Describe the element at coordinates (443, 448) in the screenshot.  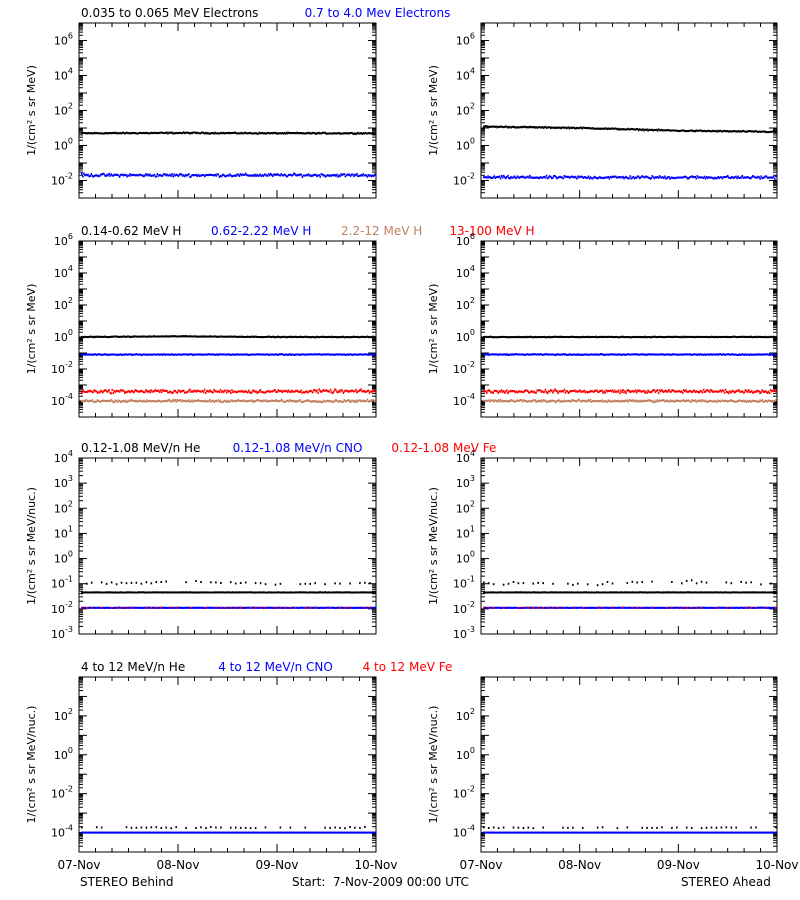
I see `legend-entry-3: 0.12-1.08 MeV Fe` at that location.